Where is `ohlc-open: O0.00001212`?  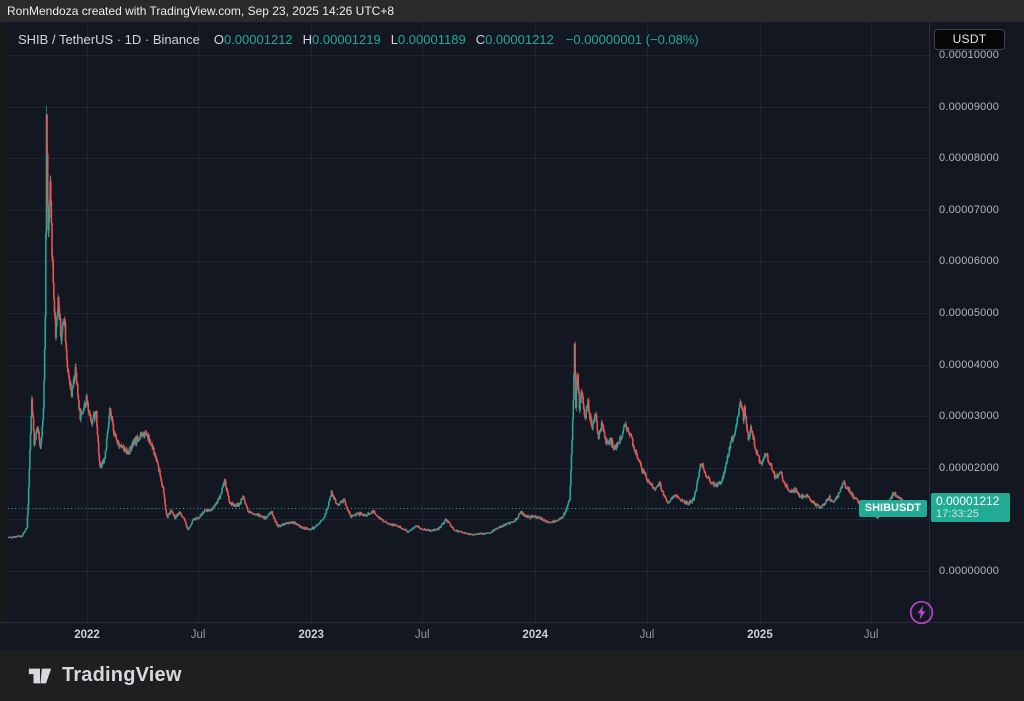
ohlc-open: O0.00001212 is located at coordinates (253, 39).